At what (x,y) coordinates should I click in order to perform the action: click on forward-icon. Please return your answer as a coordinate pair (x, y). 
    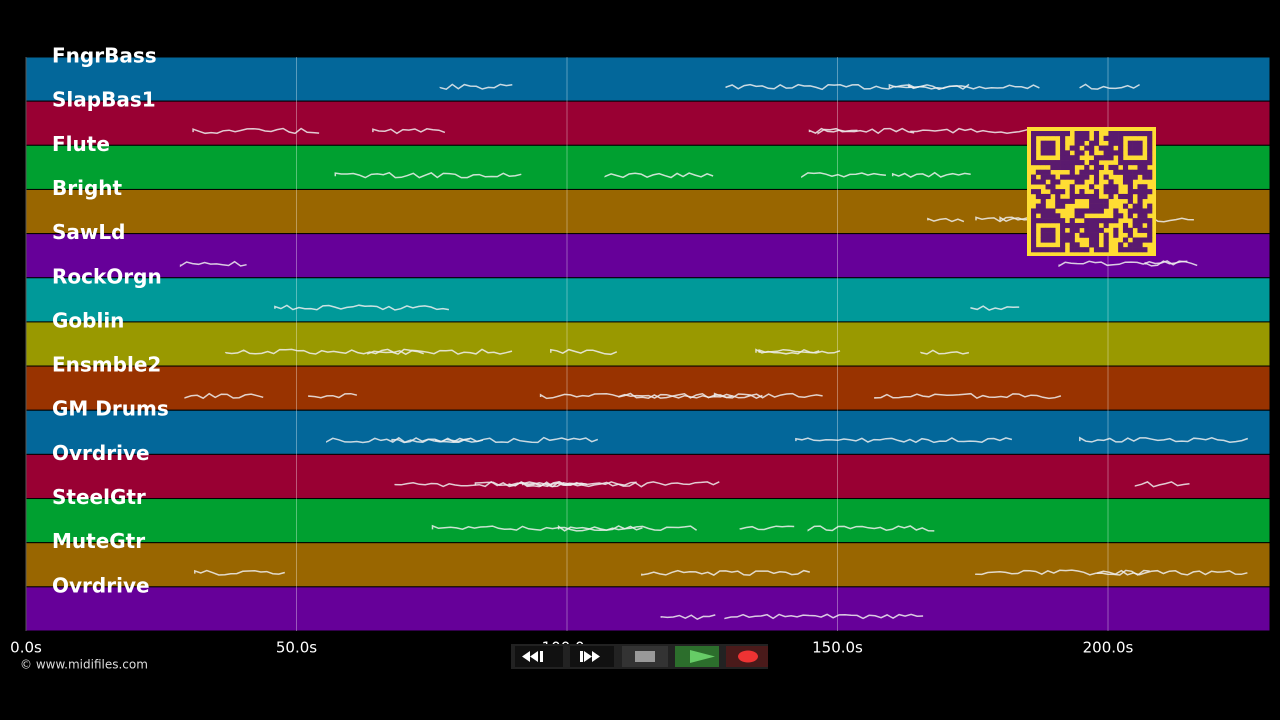
    Looking at the image, I should click on (590, 656).